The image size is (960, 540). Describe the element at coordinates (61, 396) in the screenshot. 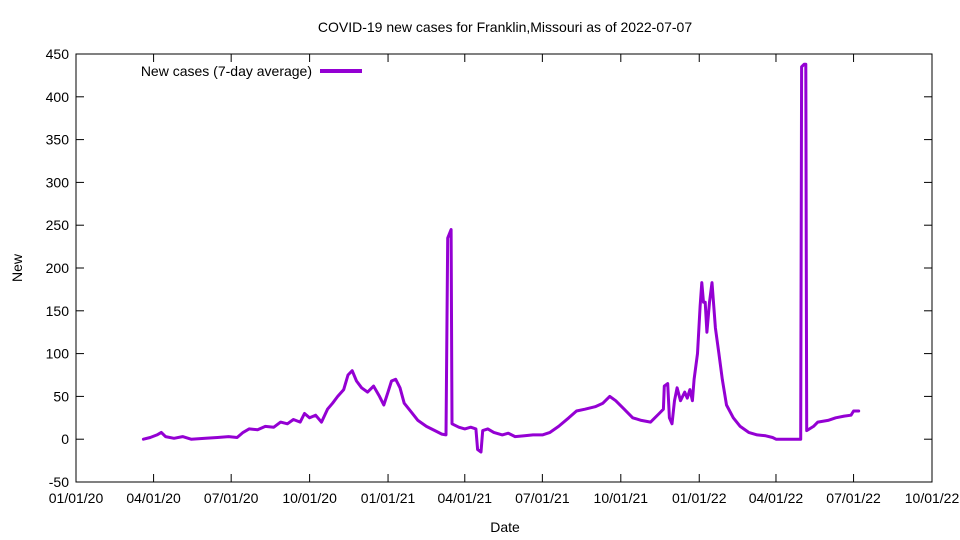

I see `y-tick-label: 50` at that location.